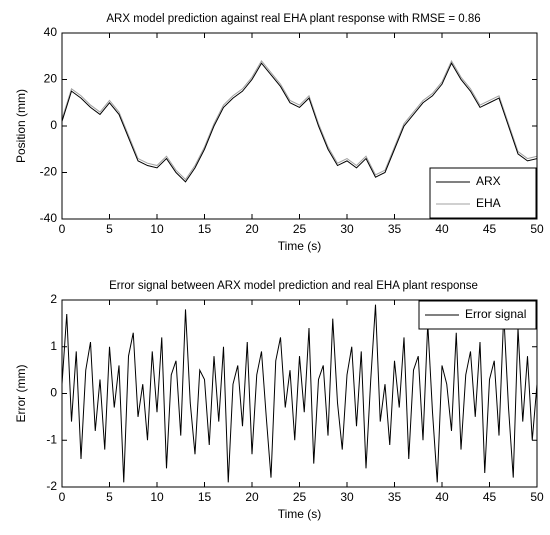  I want to click on y-axis-label: Position (mm), so click(21, 126).